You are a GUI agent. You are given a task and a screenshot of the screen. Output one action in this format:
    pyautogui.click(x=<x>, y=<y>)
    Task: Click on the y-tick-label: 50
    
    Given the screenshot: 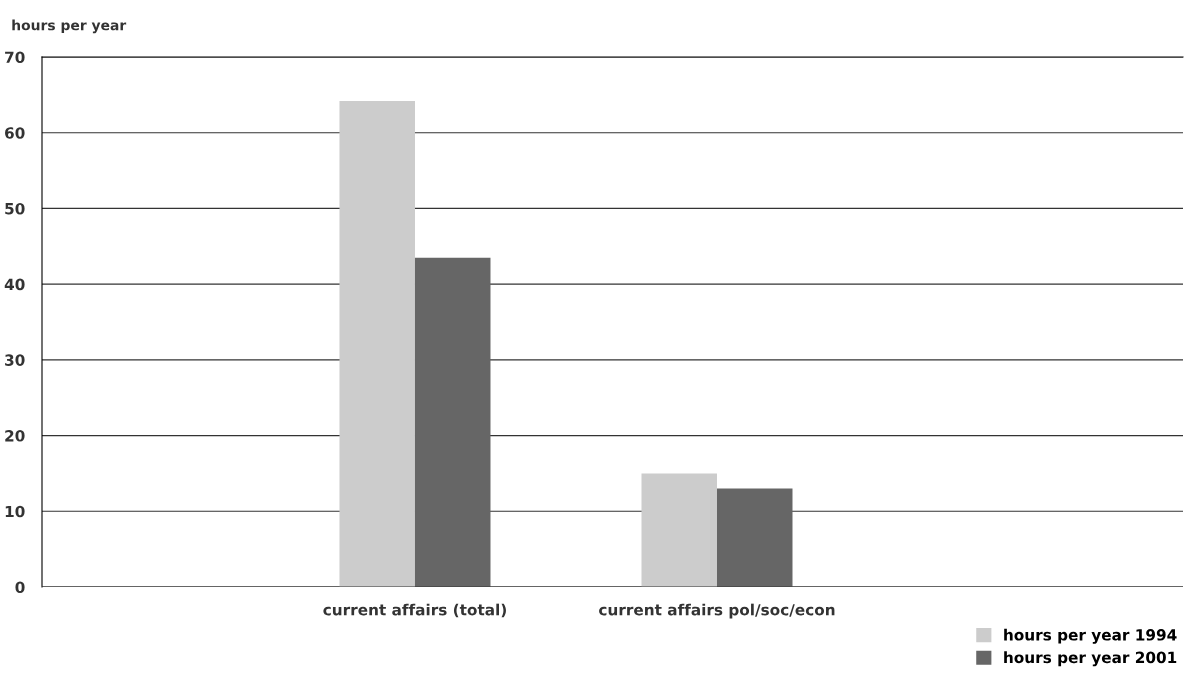 What is the action you would take?
    pyautogui.click(x=15, y=208)
    